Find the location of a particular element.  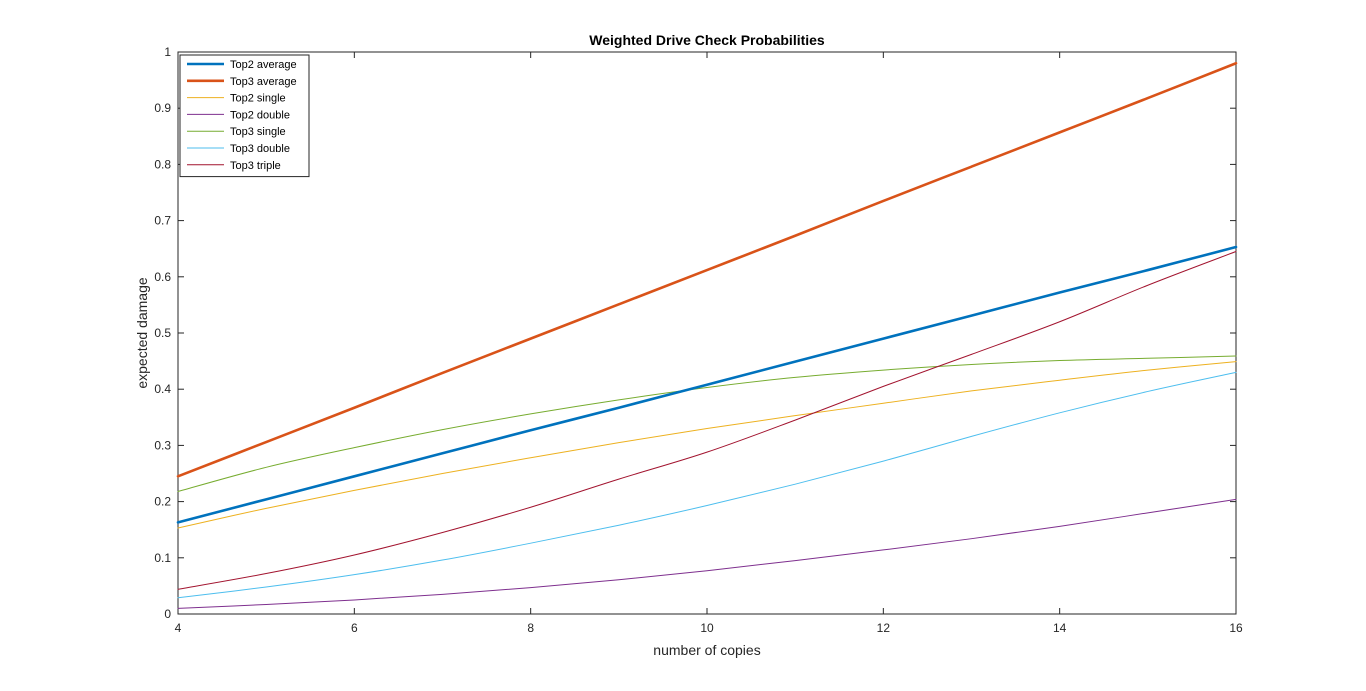

x-tick-label: 12 is located at coordinates (884, 628).